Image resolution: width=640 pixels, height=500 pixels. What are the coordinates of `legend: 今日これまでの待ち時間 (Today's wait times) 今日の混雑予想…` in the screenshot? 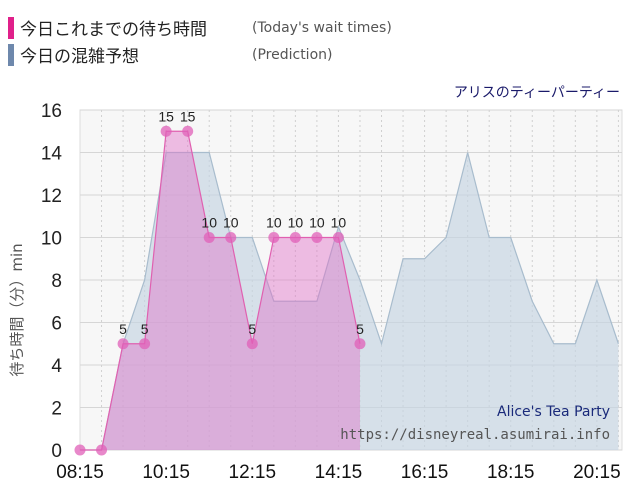 It's located at (200, 41).